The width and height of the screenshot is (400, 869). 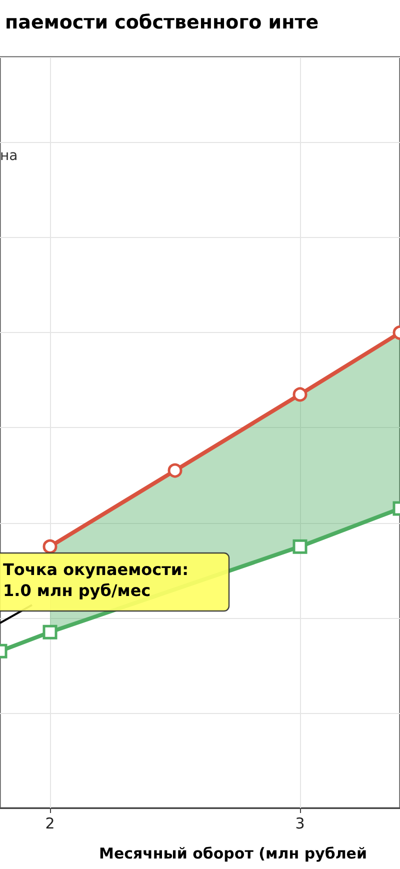 What do you see at coordinates (50, 823) in the screenshot?
I see `x-tick-label: 2` at bounding box center [50, 823].